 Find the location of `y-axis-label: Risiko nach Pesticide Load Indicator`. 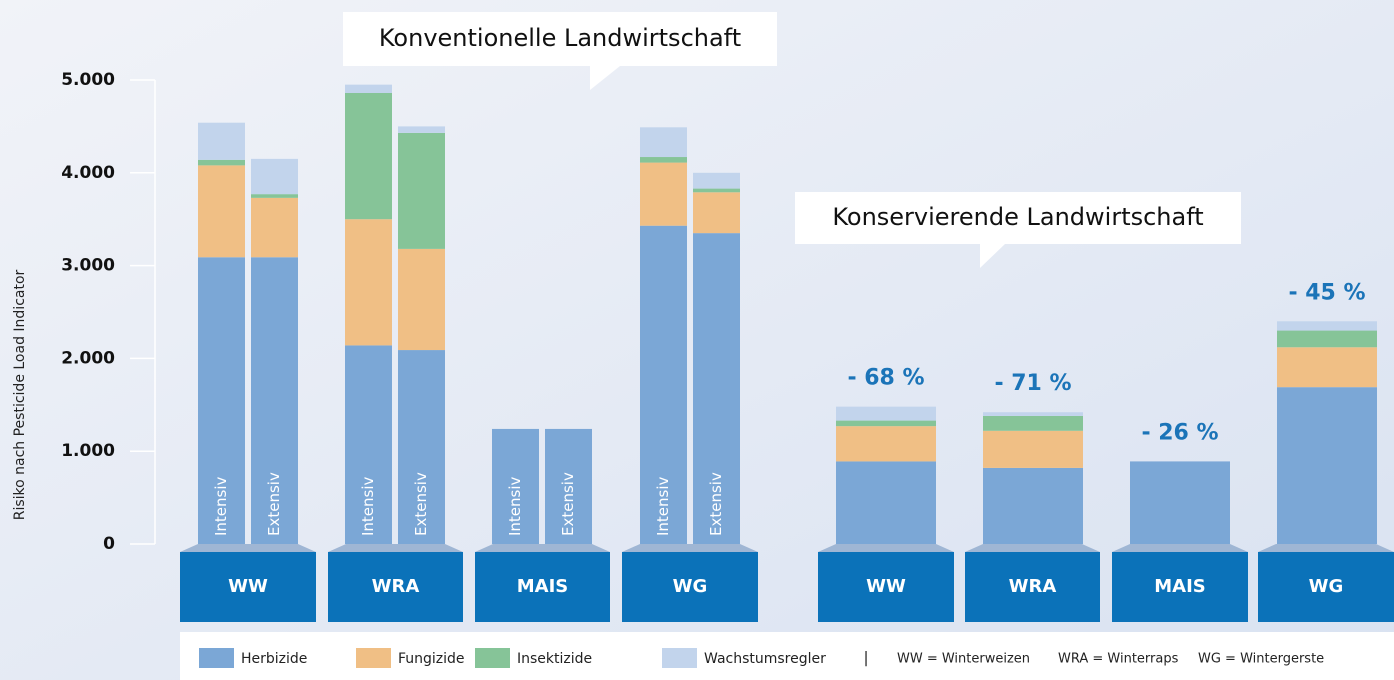

y-axis-label: Risiko nach Pesticide Load Indicator is located at coordinates (20, 394).